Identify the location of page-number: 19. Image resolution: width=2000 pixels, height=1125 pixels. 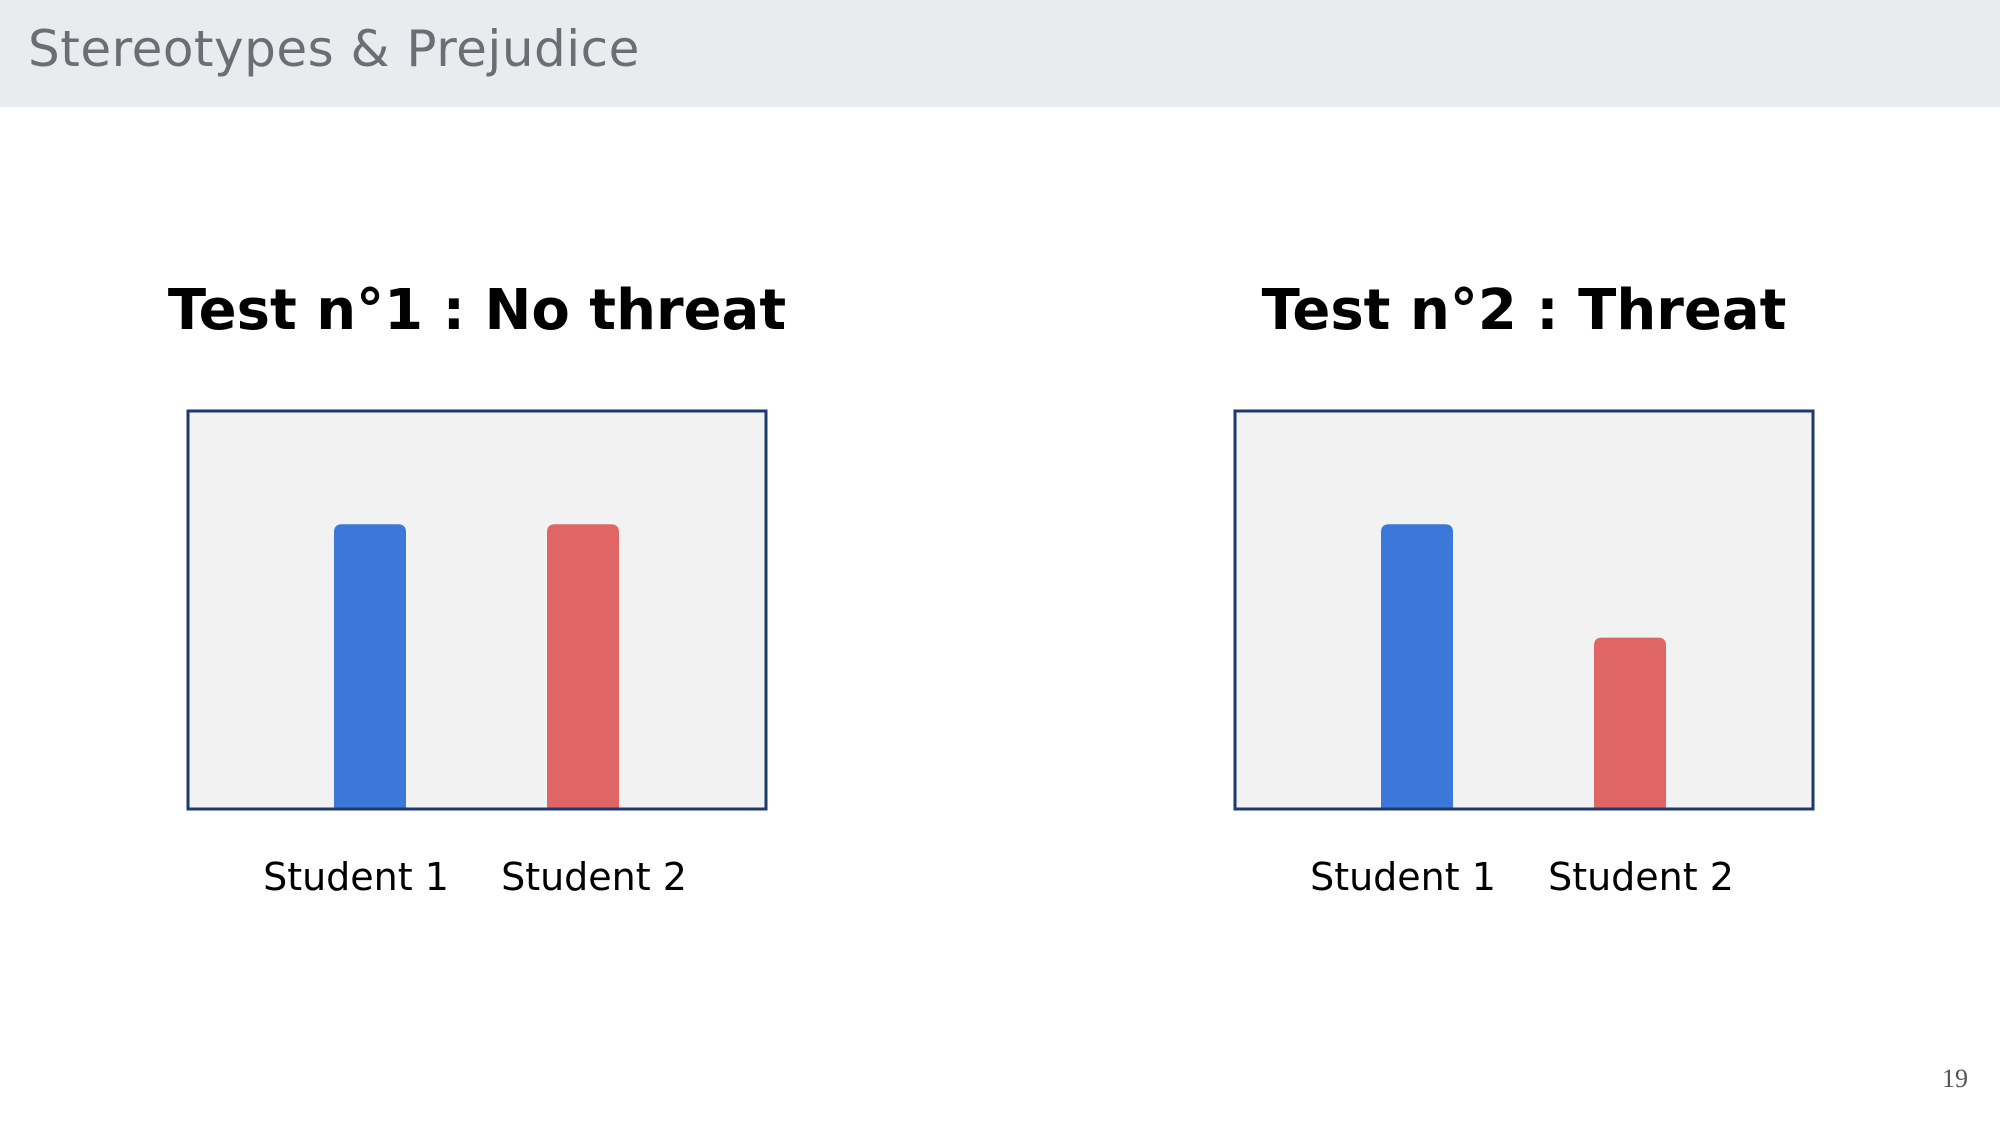
(1955, 1078).